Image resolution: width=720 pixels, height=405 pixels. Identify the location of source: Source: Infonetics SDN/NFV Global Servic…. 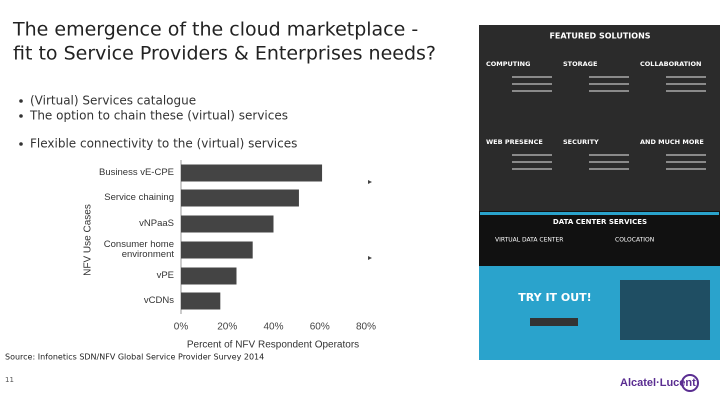
(134, 357).